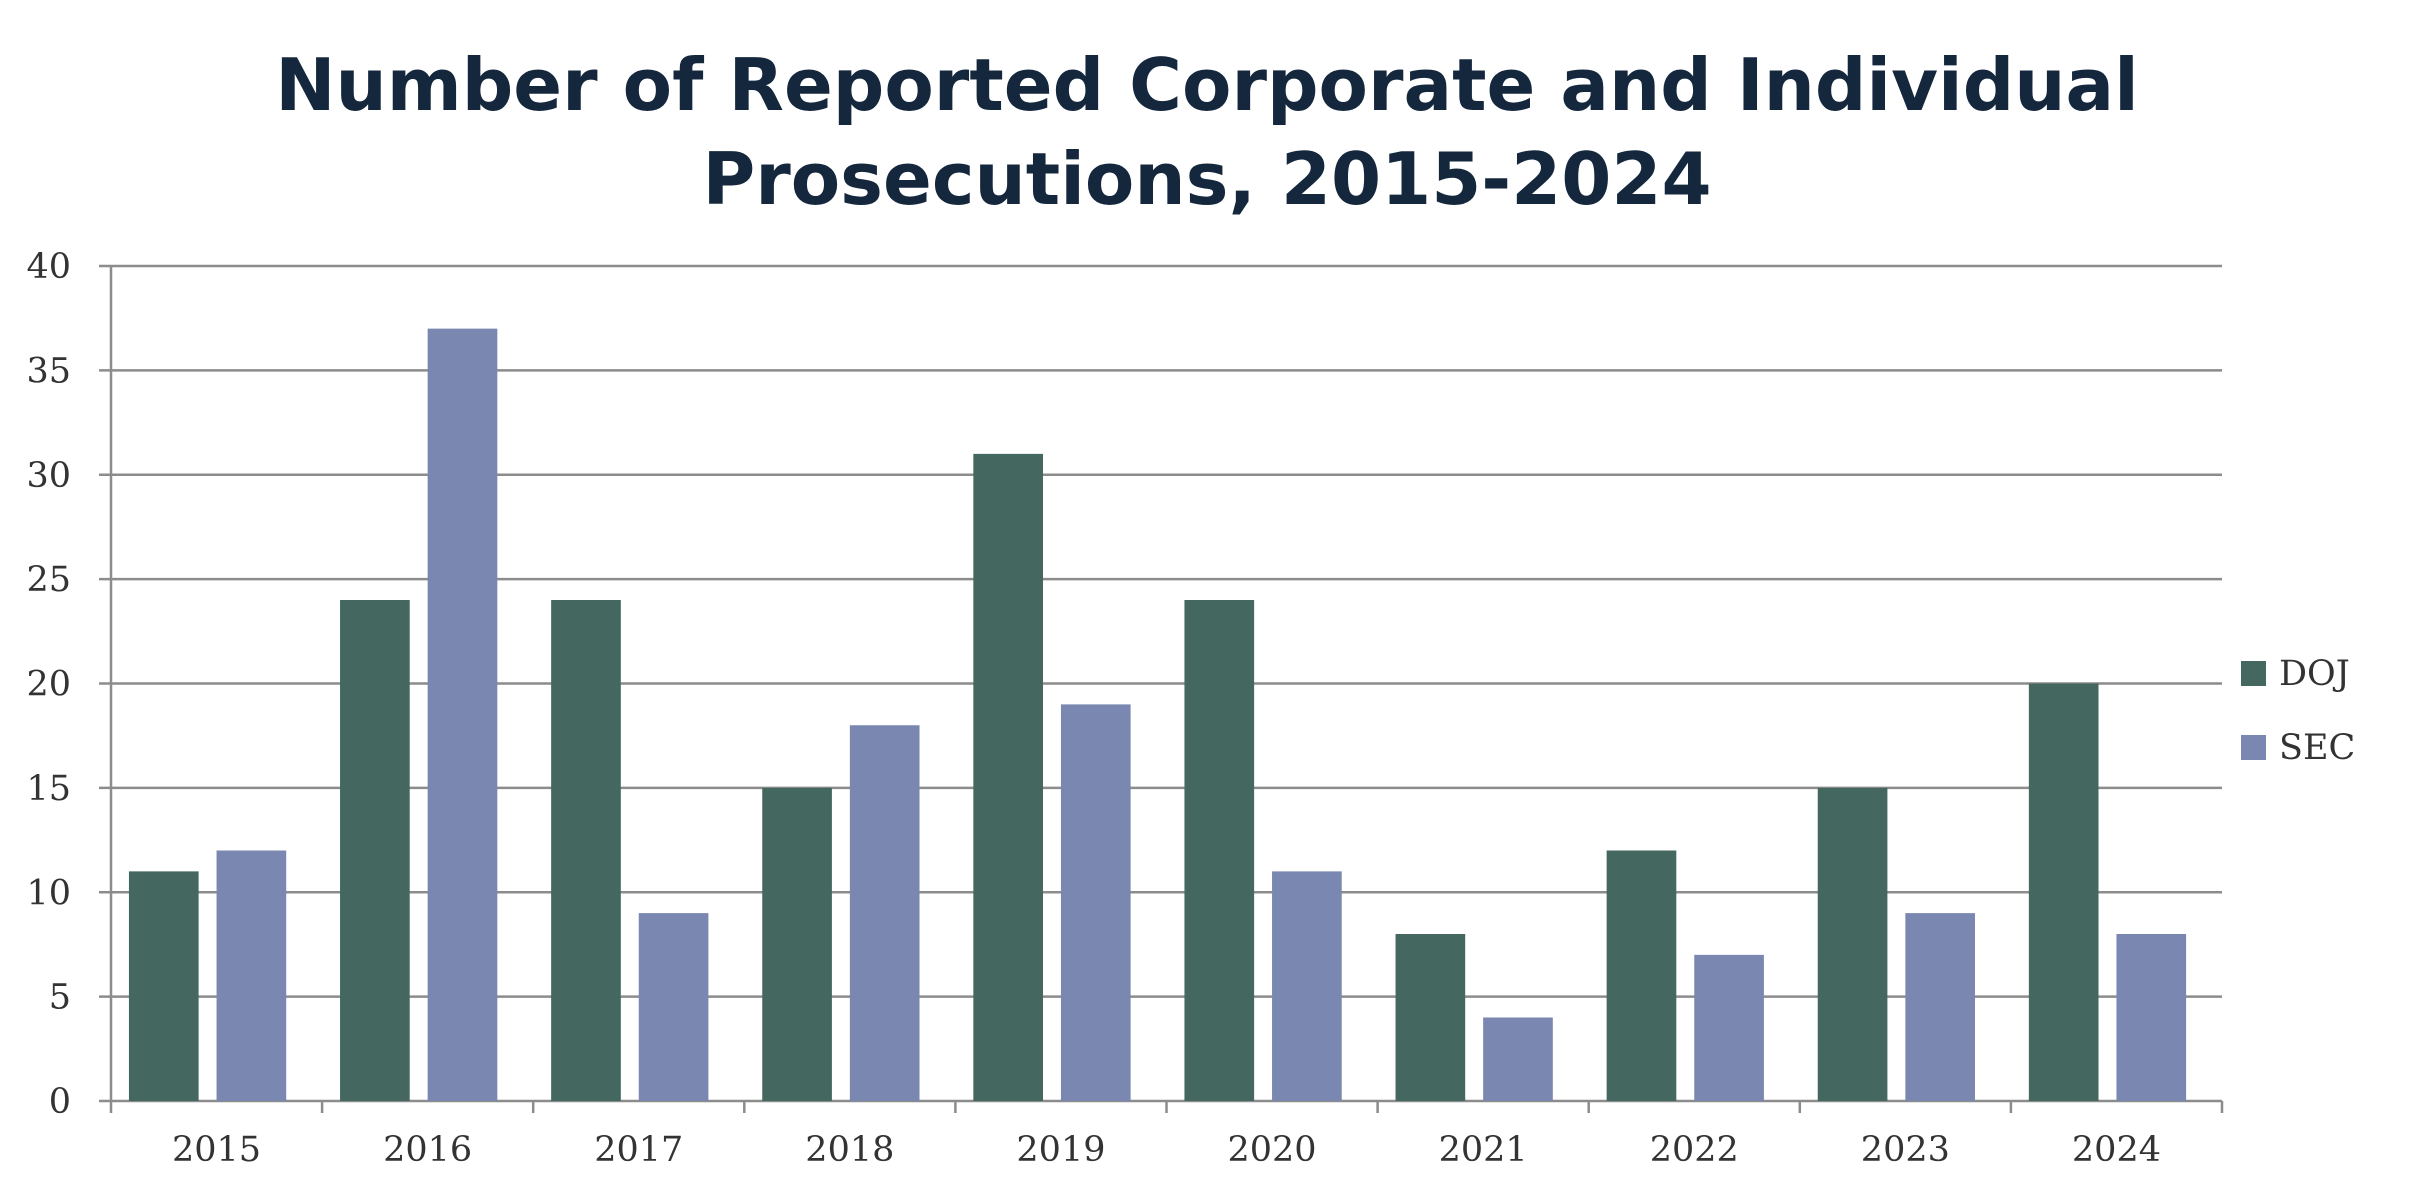  What do you see at coordinates (1272, 1150) in the screenshot?
I see `x-tick-label: 2020` at bounding box center [1272, 1150].